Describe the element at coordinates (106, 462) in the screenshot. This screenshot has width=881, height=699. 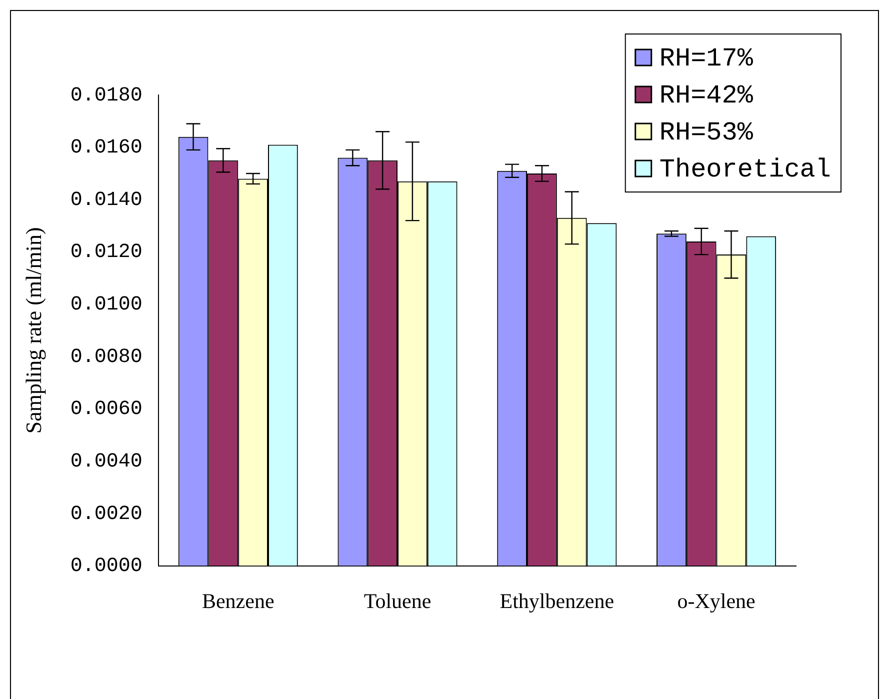
I see `y-tick-label: 0.0040` at that location.